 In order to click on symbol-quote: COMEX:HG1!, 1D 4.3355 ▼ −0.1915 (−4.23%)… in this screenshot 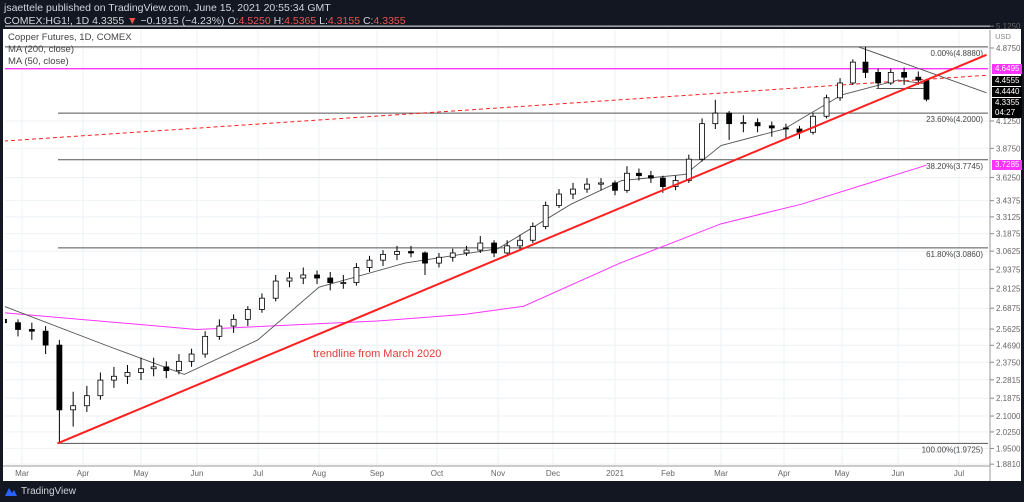, I will do `click(205, 21)`.